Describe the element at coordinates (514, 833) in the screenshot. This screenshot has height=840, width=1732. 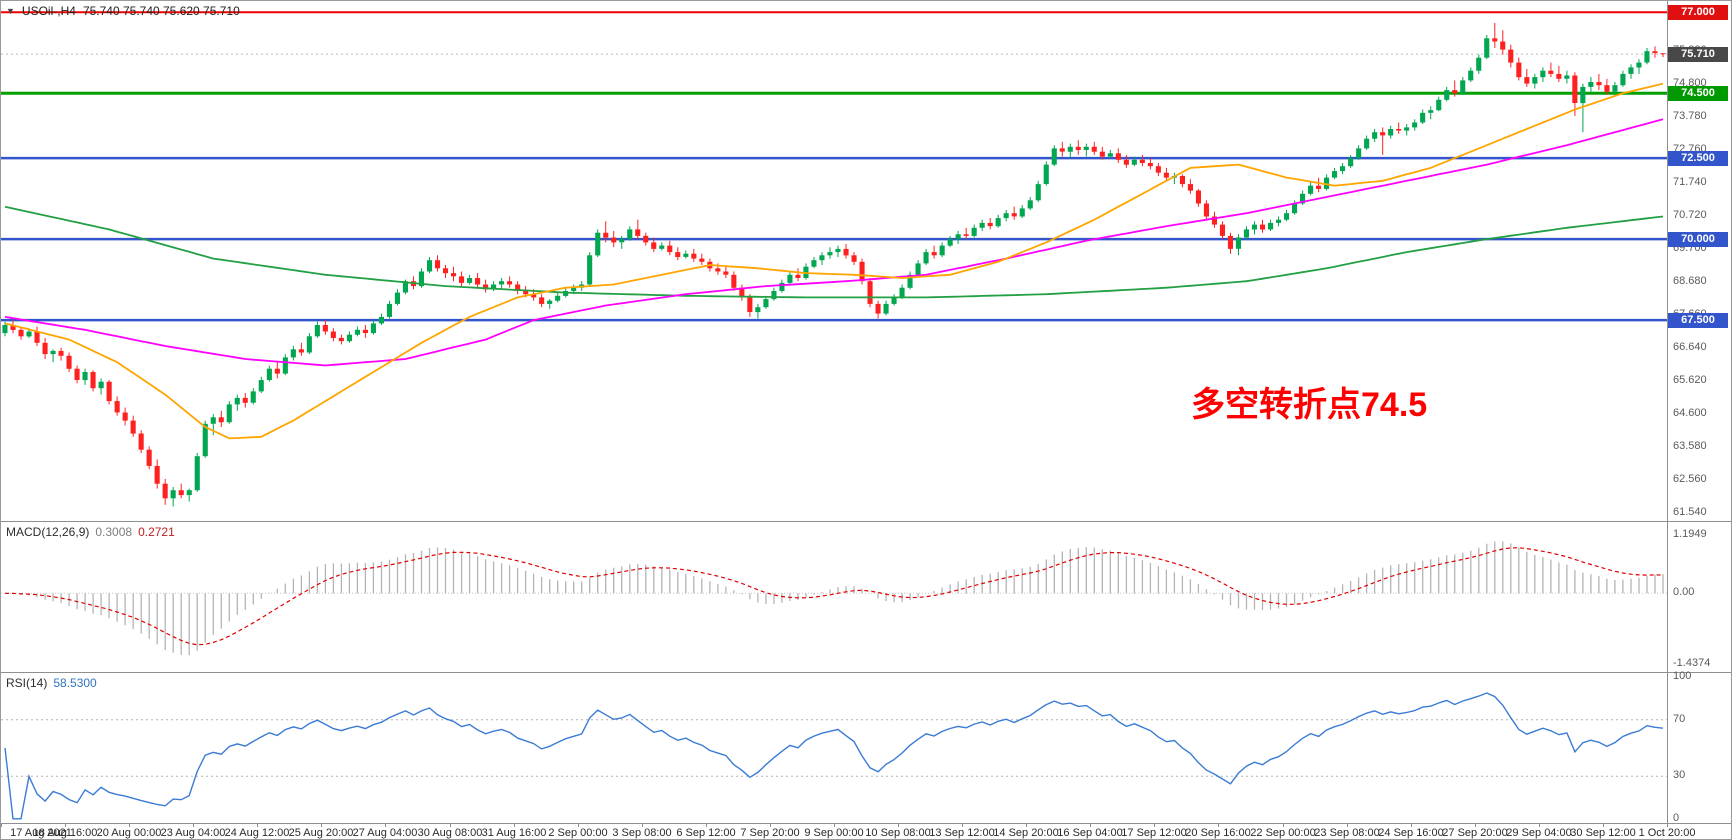
I see `time-label: 31 Aug 16:00` at that location.